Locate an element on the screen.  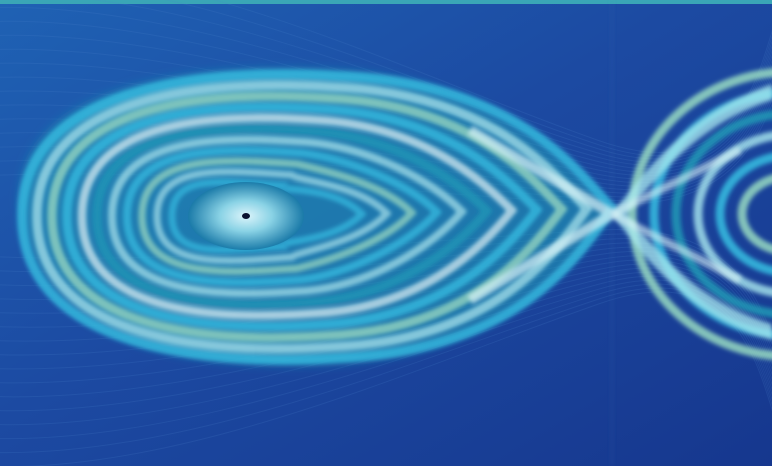
right-lobe is located at coordinates (692, 214).